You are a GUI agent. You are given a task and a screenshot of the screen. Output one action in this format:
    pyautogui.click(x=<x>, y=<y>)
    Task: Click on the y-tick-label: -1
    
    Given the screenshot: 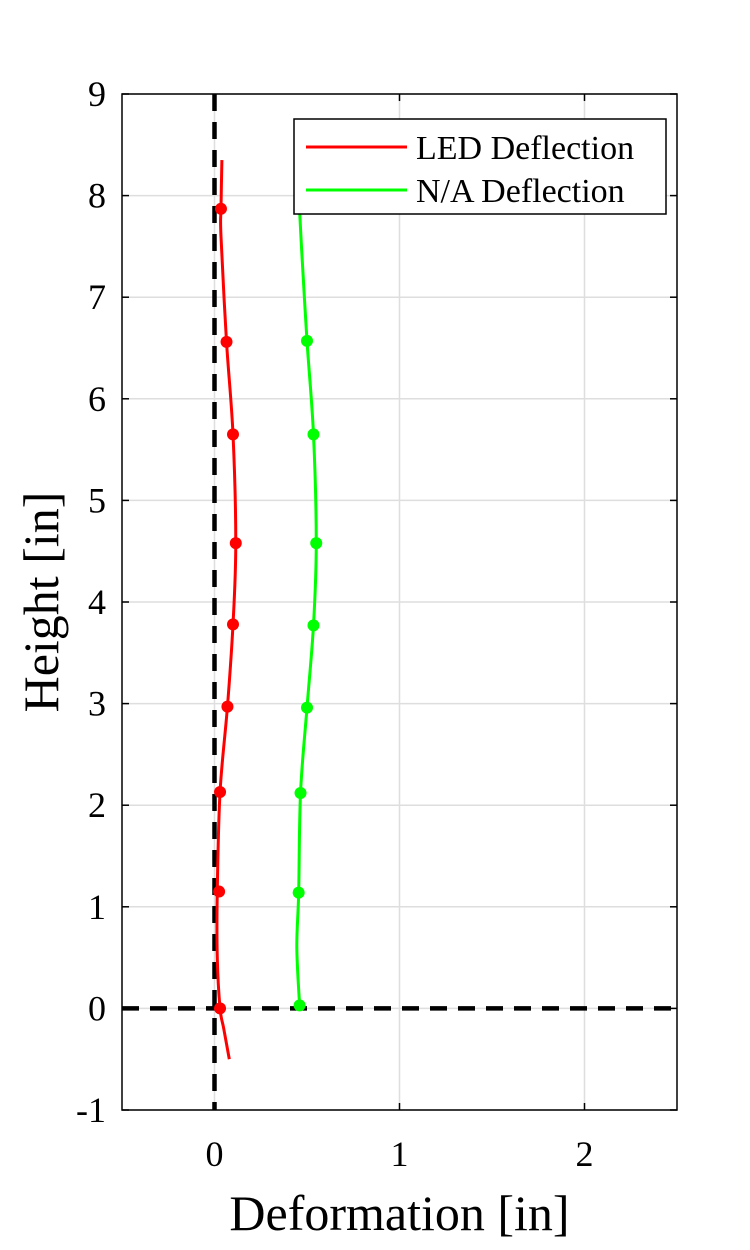 What is the action you would take?
    pyautogui.click(x=91, y=1110)
    